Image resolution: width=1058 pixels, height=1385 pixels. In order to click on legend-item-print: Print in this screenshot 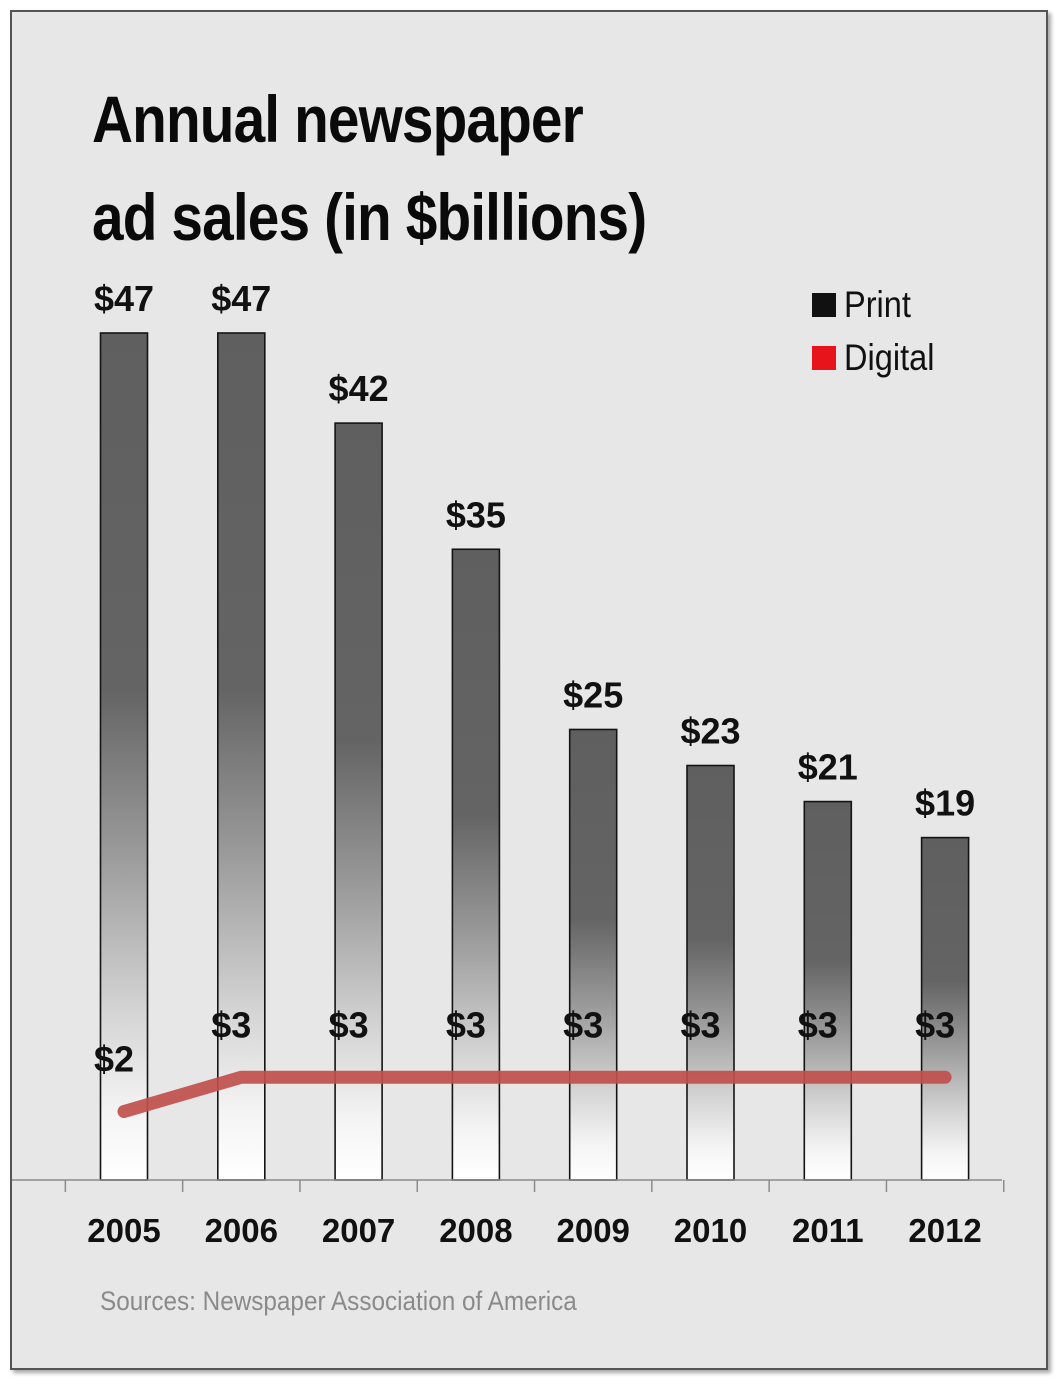, I will do `click(879, 304)`.